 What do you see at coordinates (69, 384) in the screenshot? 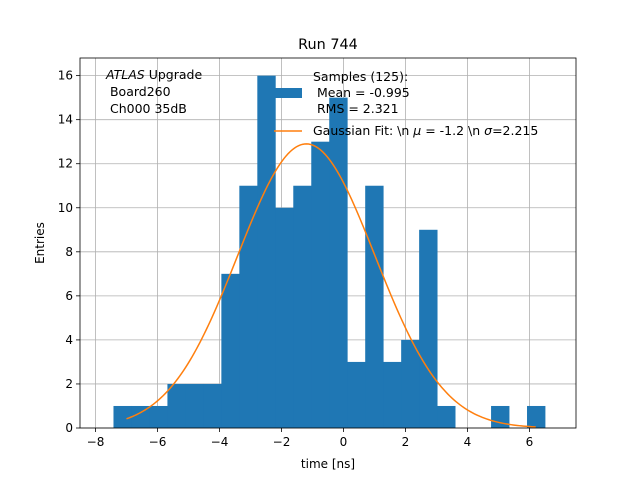
I see `y-tick-label: 2` at bounding box center [69, 384].